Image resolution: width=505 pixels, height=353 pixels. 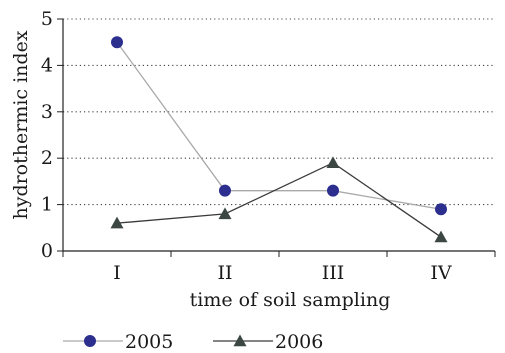 What do you see at coordinates (279, 200) in the screenshot?
I see `series-line-2006` at bounding box center [279, 200].